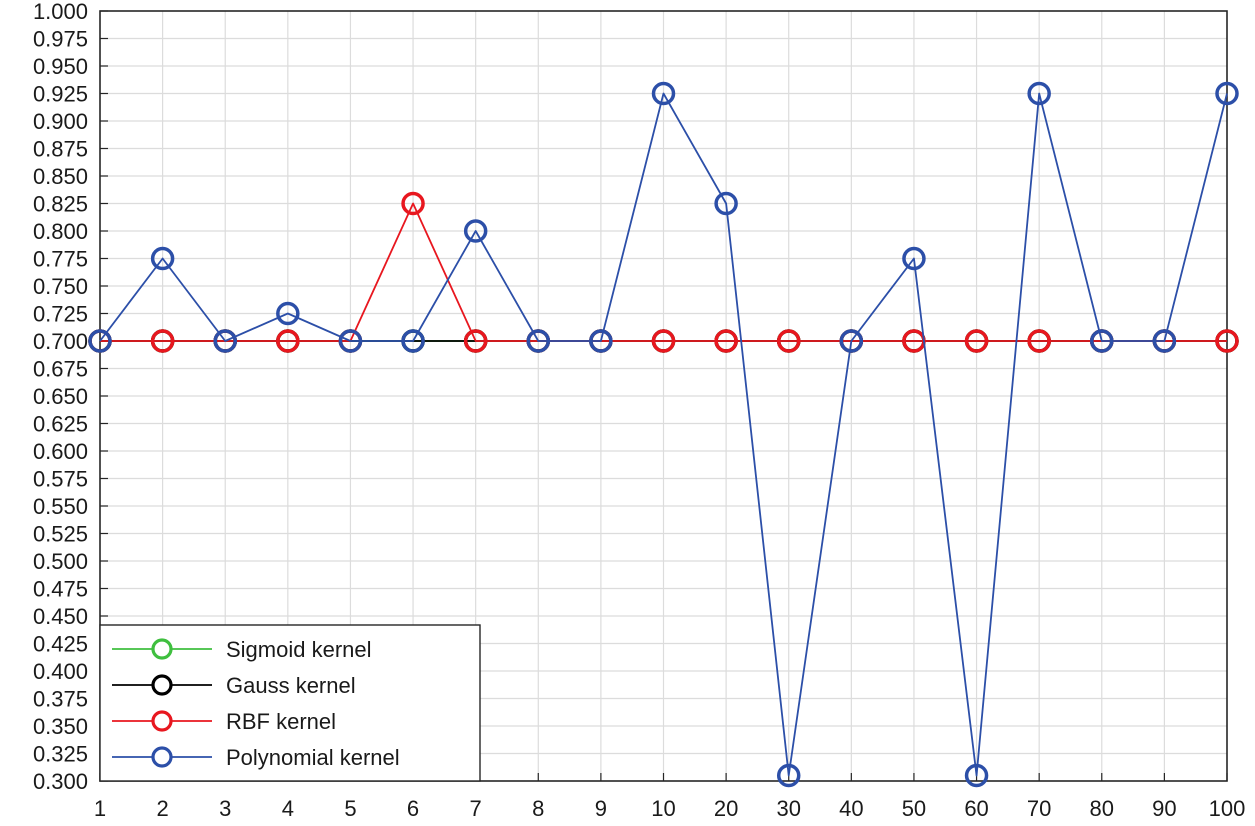 The image size is (1255, 826). I want to click on x-tick-label: 4, so click(288, 808).